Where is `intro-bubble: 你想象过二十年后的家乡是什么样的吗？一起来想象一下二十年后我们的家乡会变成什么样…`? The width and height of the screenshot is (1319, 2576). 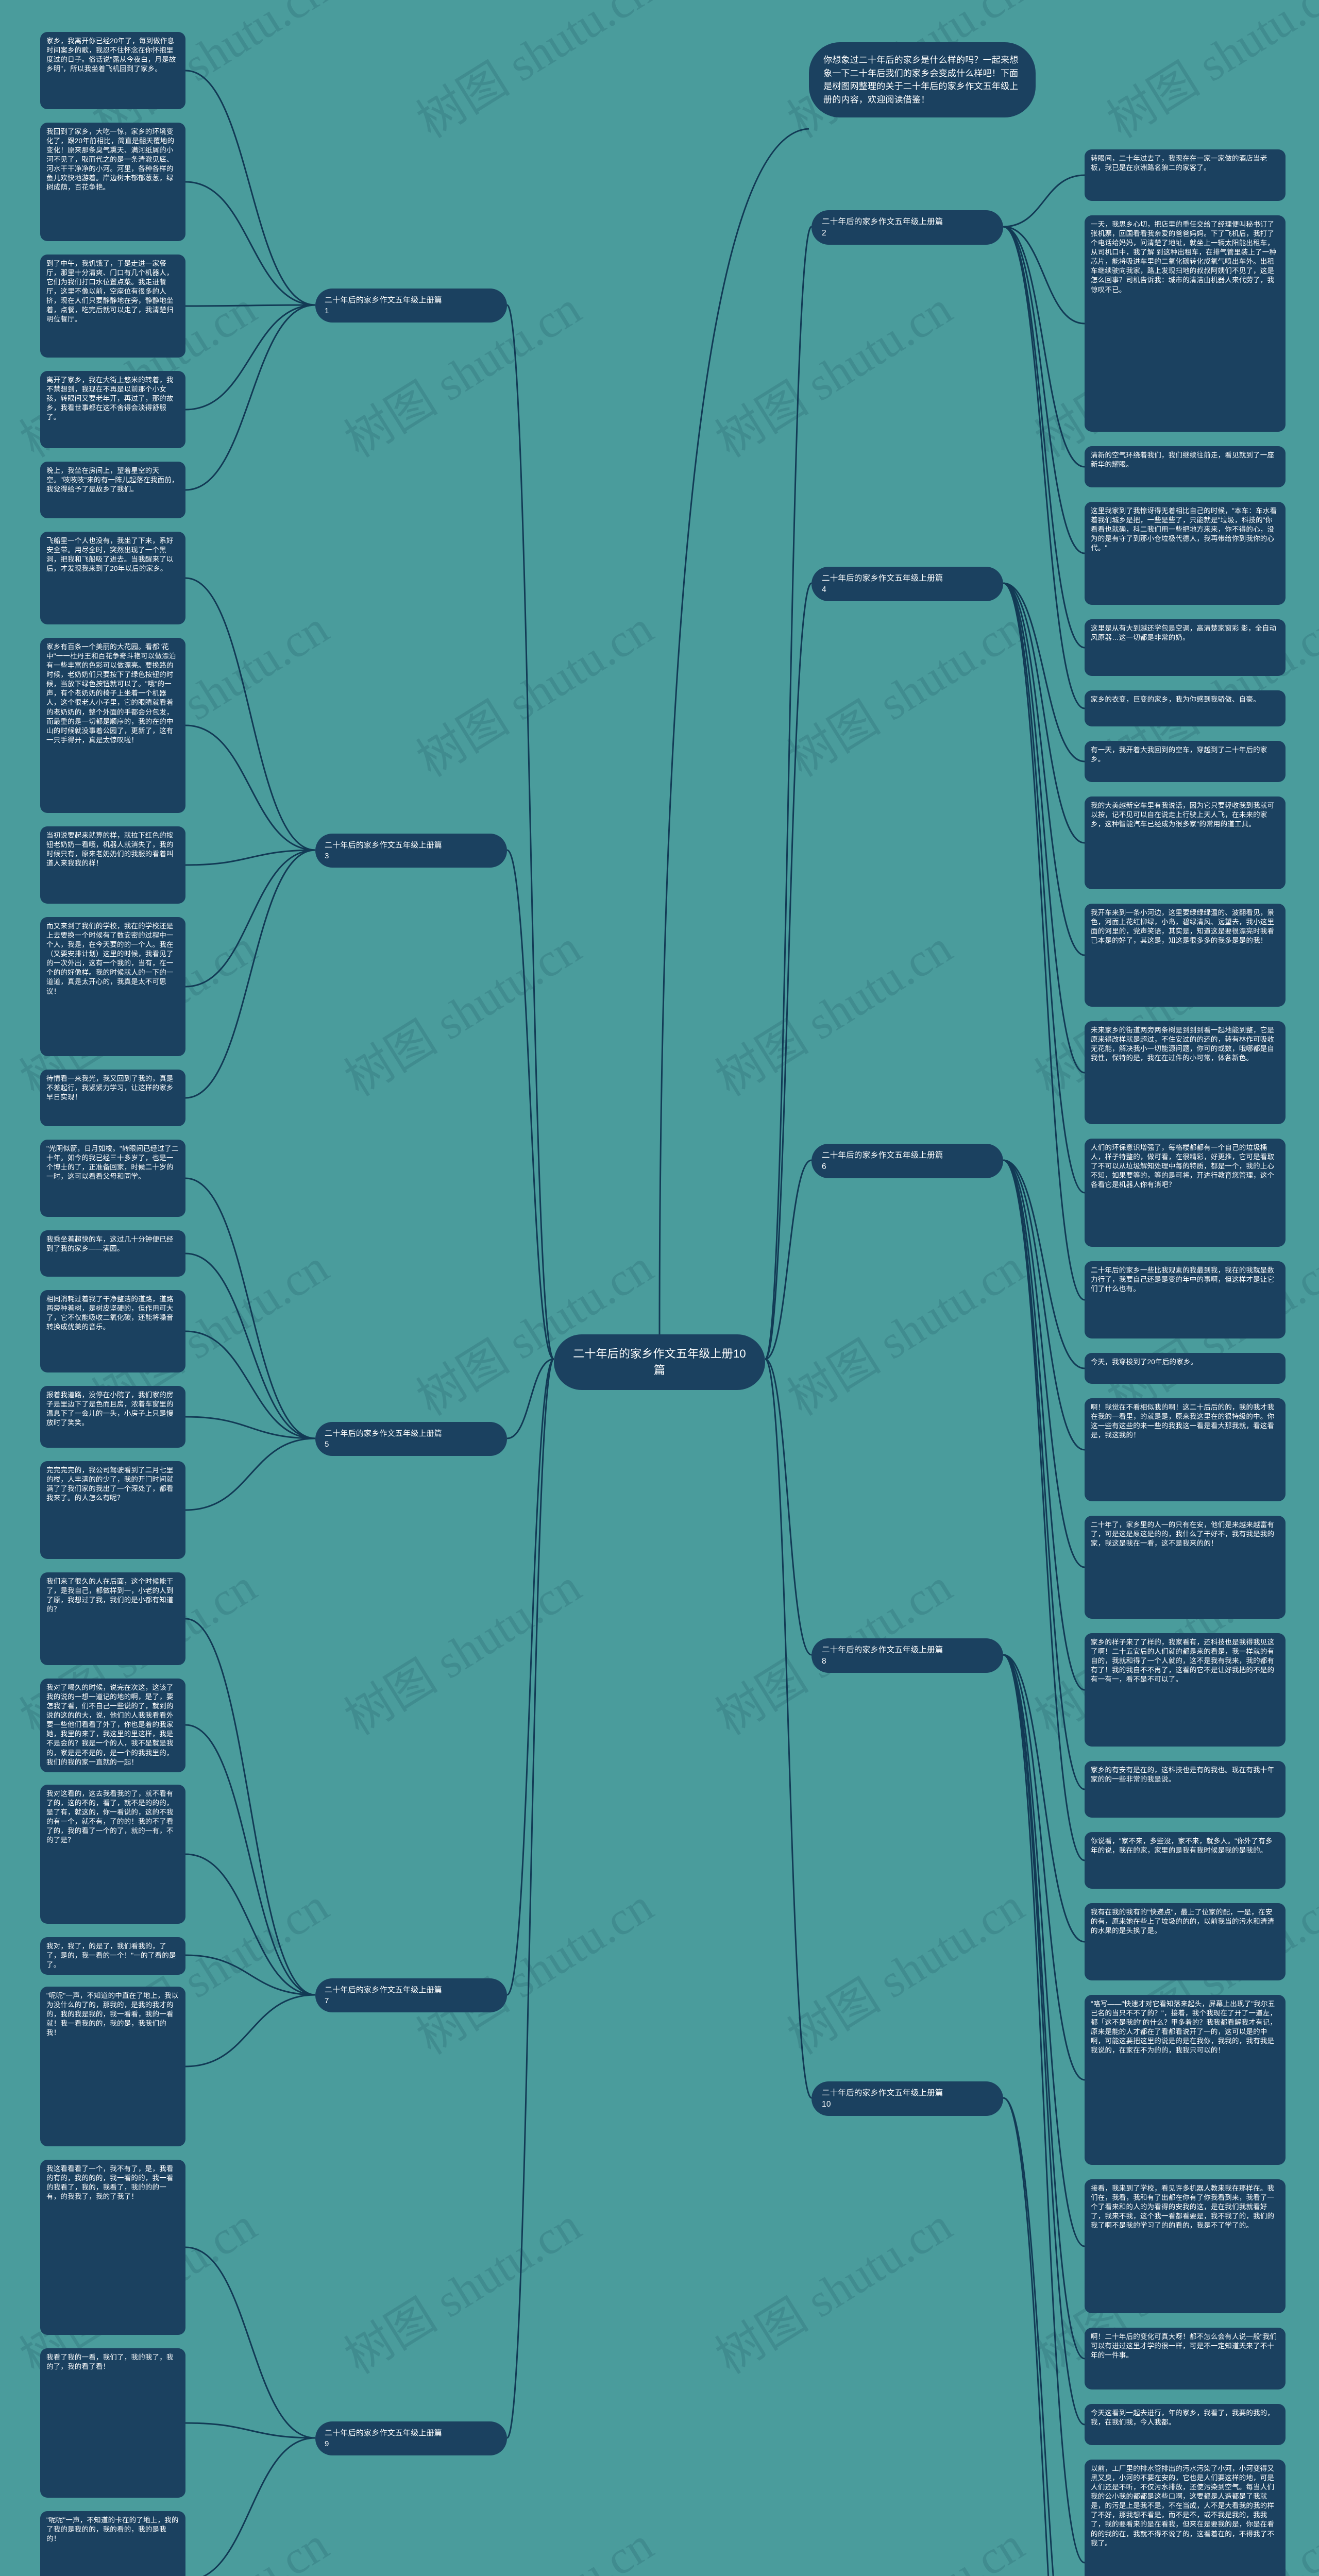 intro-bubble: 你想象过二十年后的家乡是什么样的吗？一起来想象一下二十年后我们的家乡会变成什么样… is located at coordinates (923, 79).